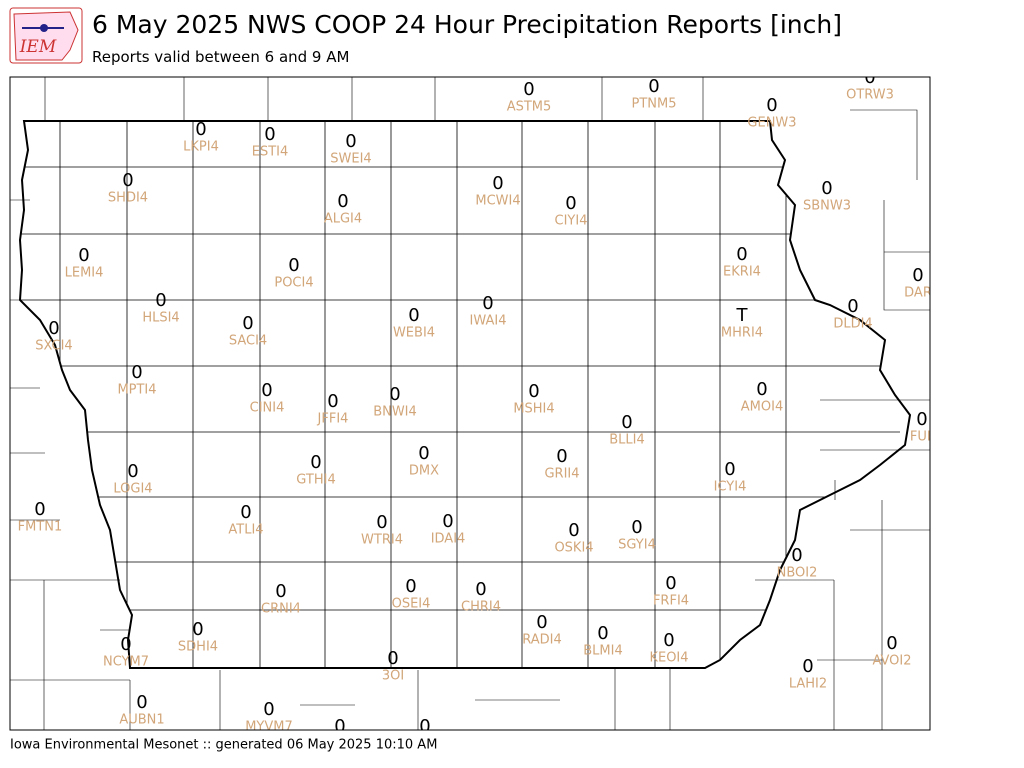 The height and width of the screenshot is (768, 1024). Describe the element at coordinates (293, 283) in the screenshot. I see `station-id: POCI4` at that location.